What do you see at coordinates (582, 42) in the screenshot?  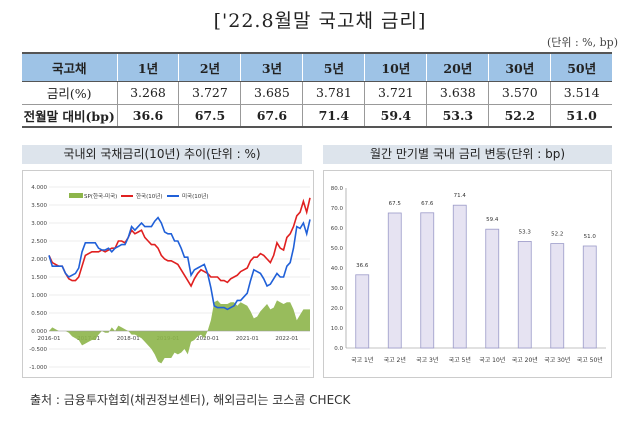 I see `unit-note: (단위 : %, bp)` at bounding box center [582, 42].